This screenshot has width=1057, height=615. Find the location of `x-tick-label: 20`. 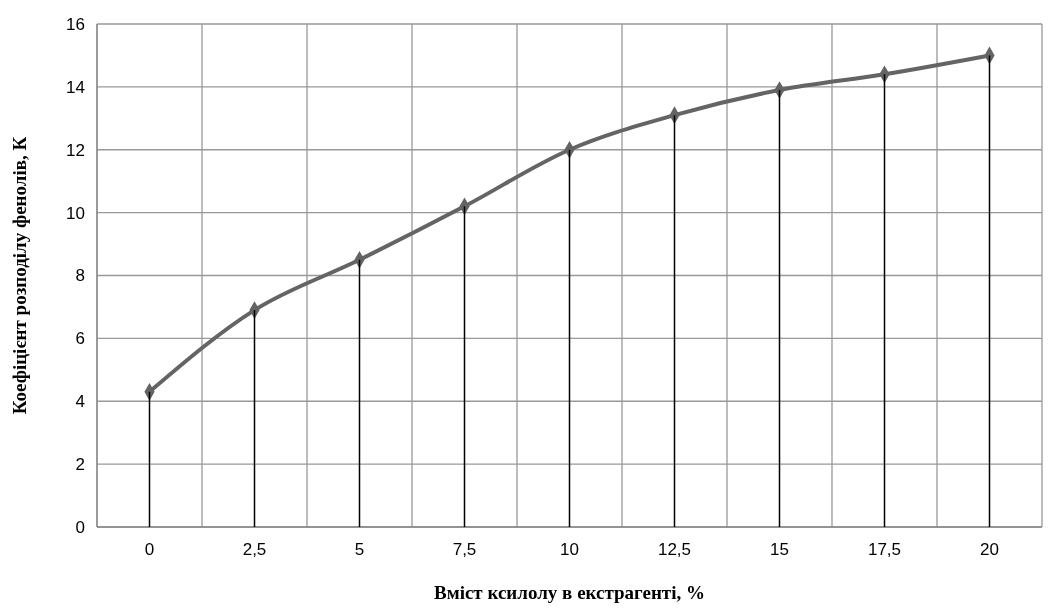

x-tick-label: 20 is located at coordinates (989, 549).